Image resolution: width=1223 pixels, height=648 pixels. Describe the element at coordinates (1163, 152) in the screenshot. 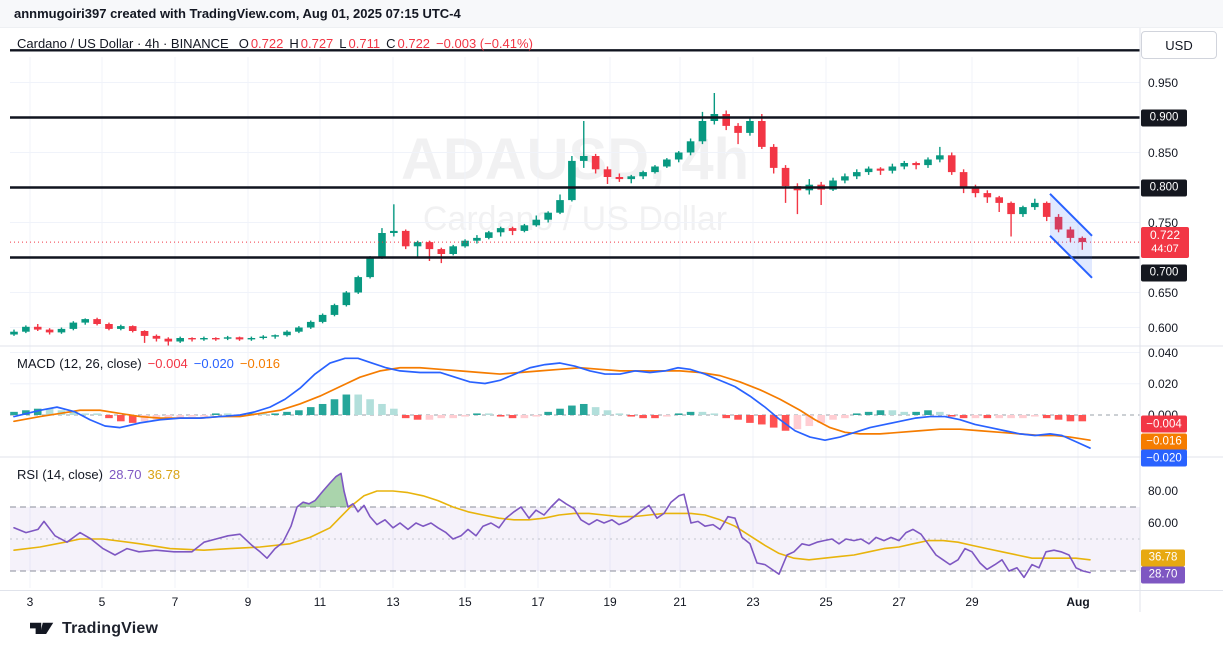

I see `price-axis-label: 0.850` at that location.